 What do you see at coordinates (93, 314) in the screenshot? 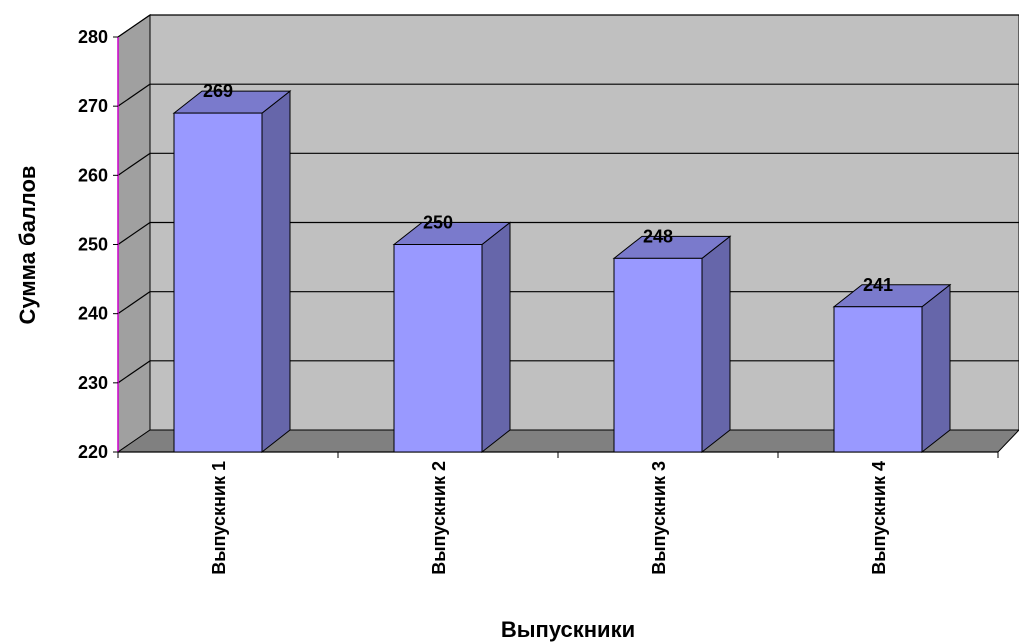
I see `y-tick-label: 240` at bounding box center [93, 314].